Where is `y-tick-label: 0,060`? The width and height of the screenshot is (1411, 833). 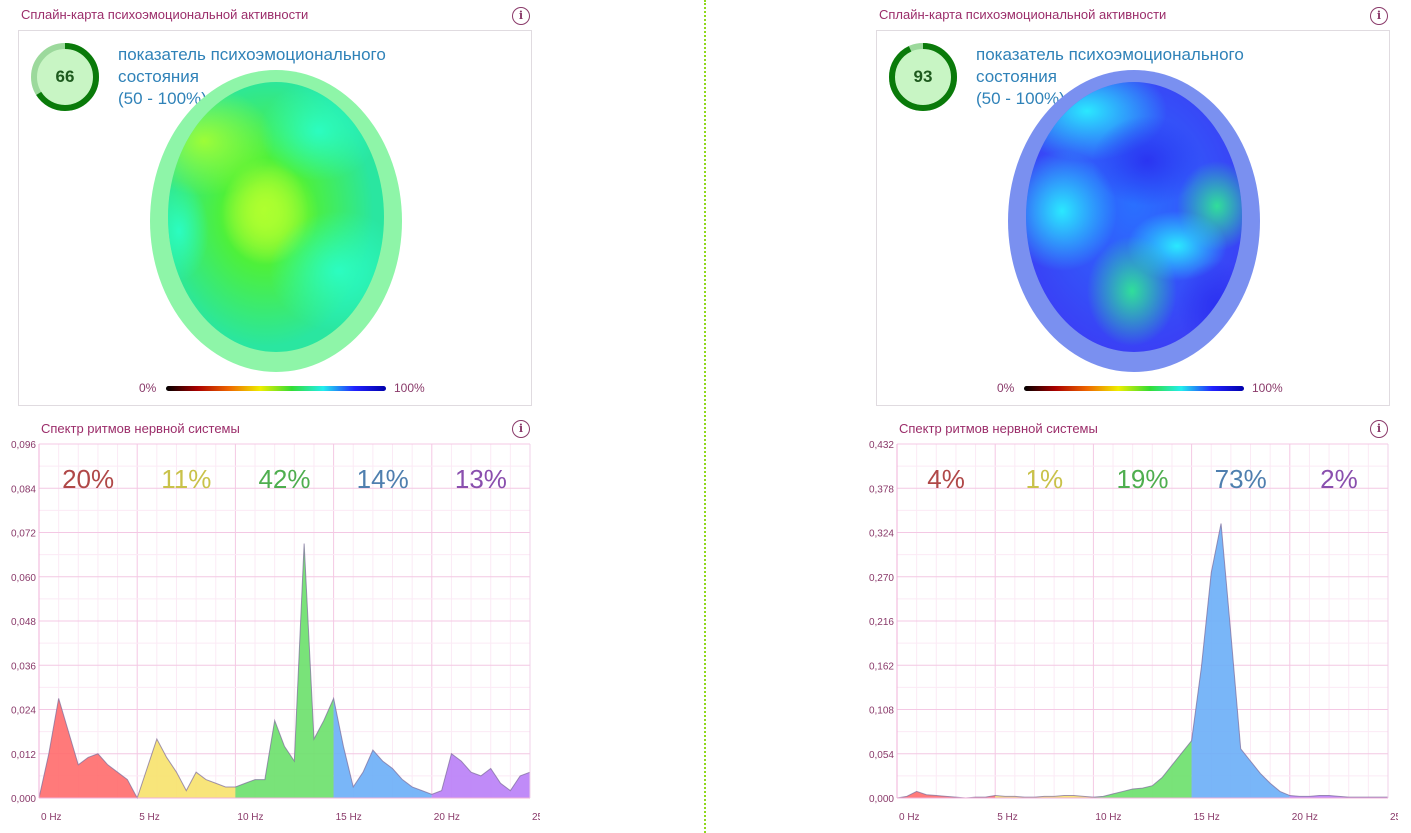 y-tick-label: 0,060 is located at coordinates (23, 578).